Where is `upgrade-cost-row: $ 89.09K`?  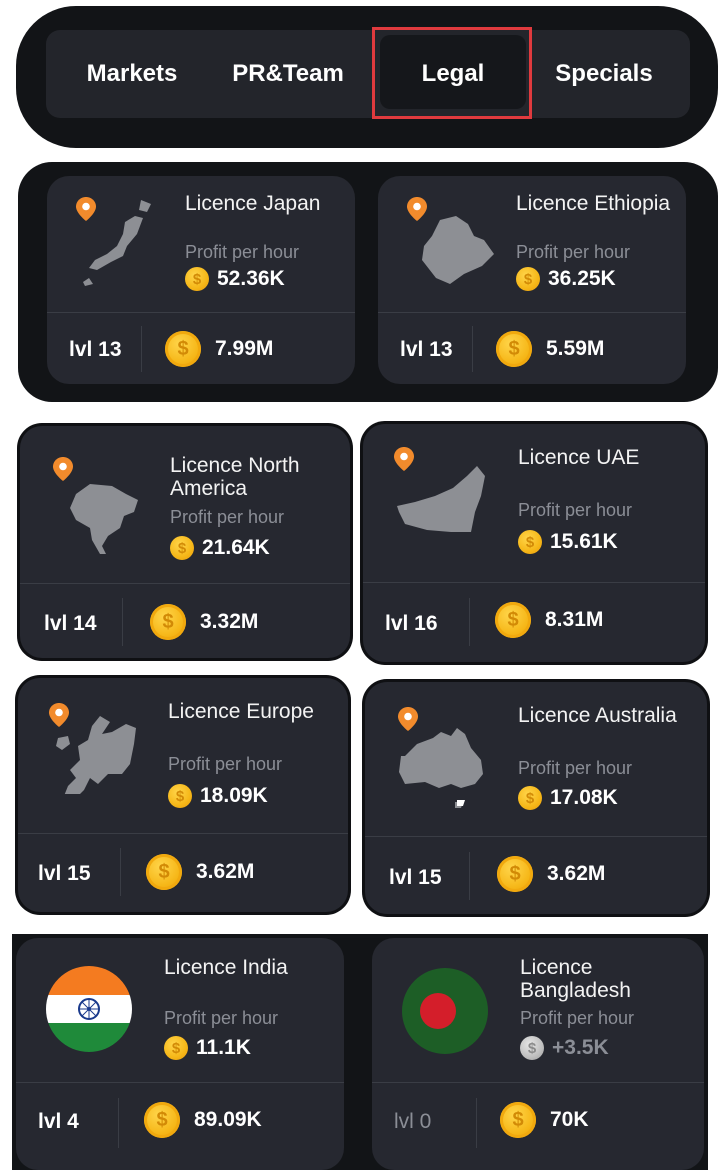
upgrade-cost-row: $ 89.09K is located at coordinates (203, 1120).